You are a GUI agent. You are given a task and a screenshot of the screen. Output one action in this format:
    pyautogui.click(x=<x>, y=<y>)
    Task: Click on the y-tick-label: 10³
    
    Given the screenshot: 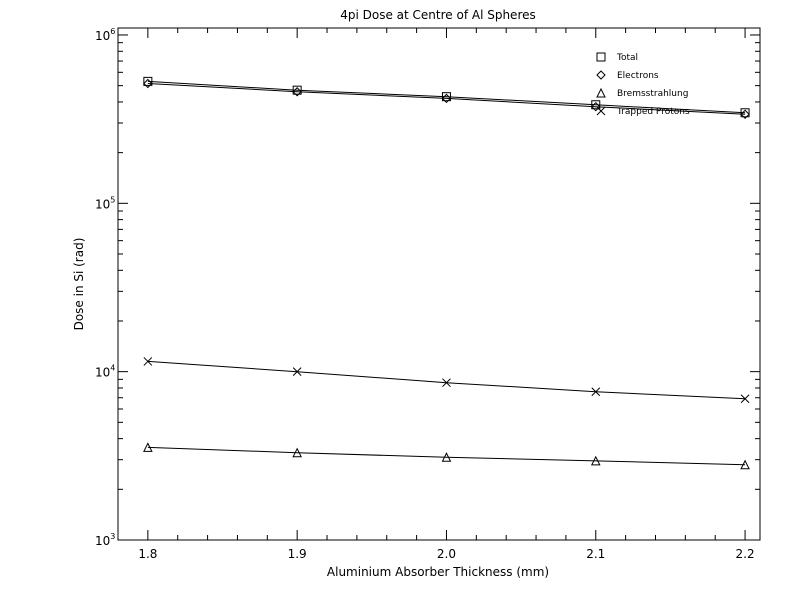 What is the action you would take?
    pyautogui.click(x=105, y=540)
    